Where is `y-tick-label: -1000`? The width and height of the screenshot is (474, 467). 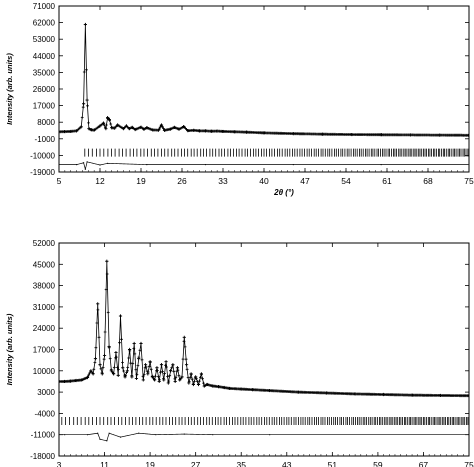 y-tick-label: -1000 is located at coordinates (45, 139).